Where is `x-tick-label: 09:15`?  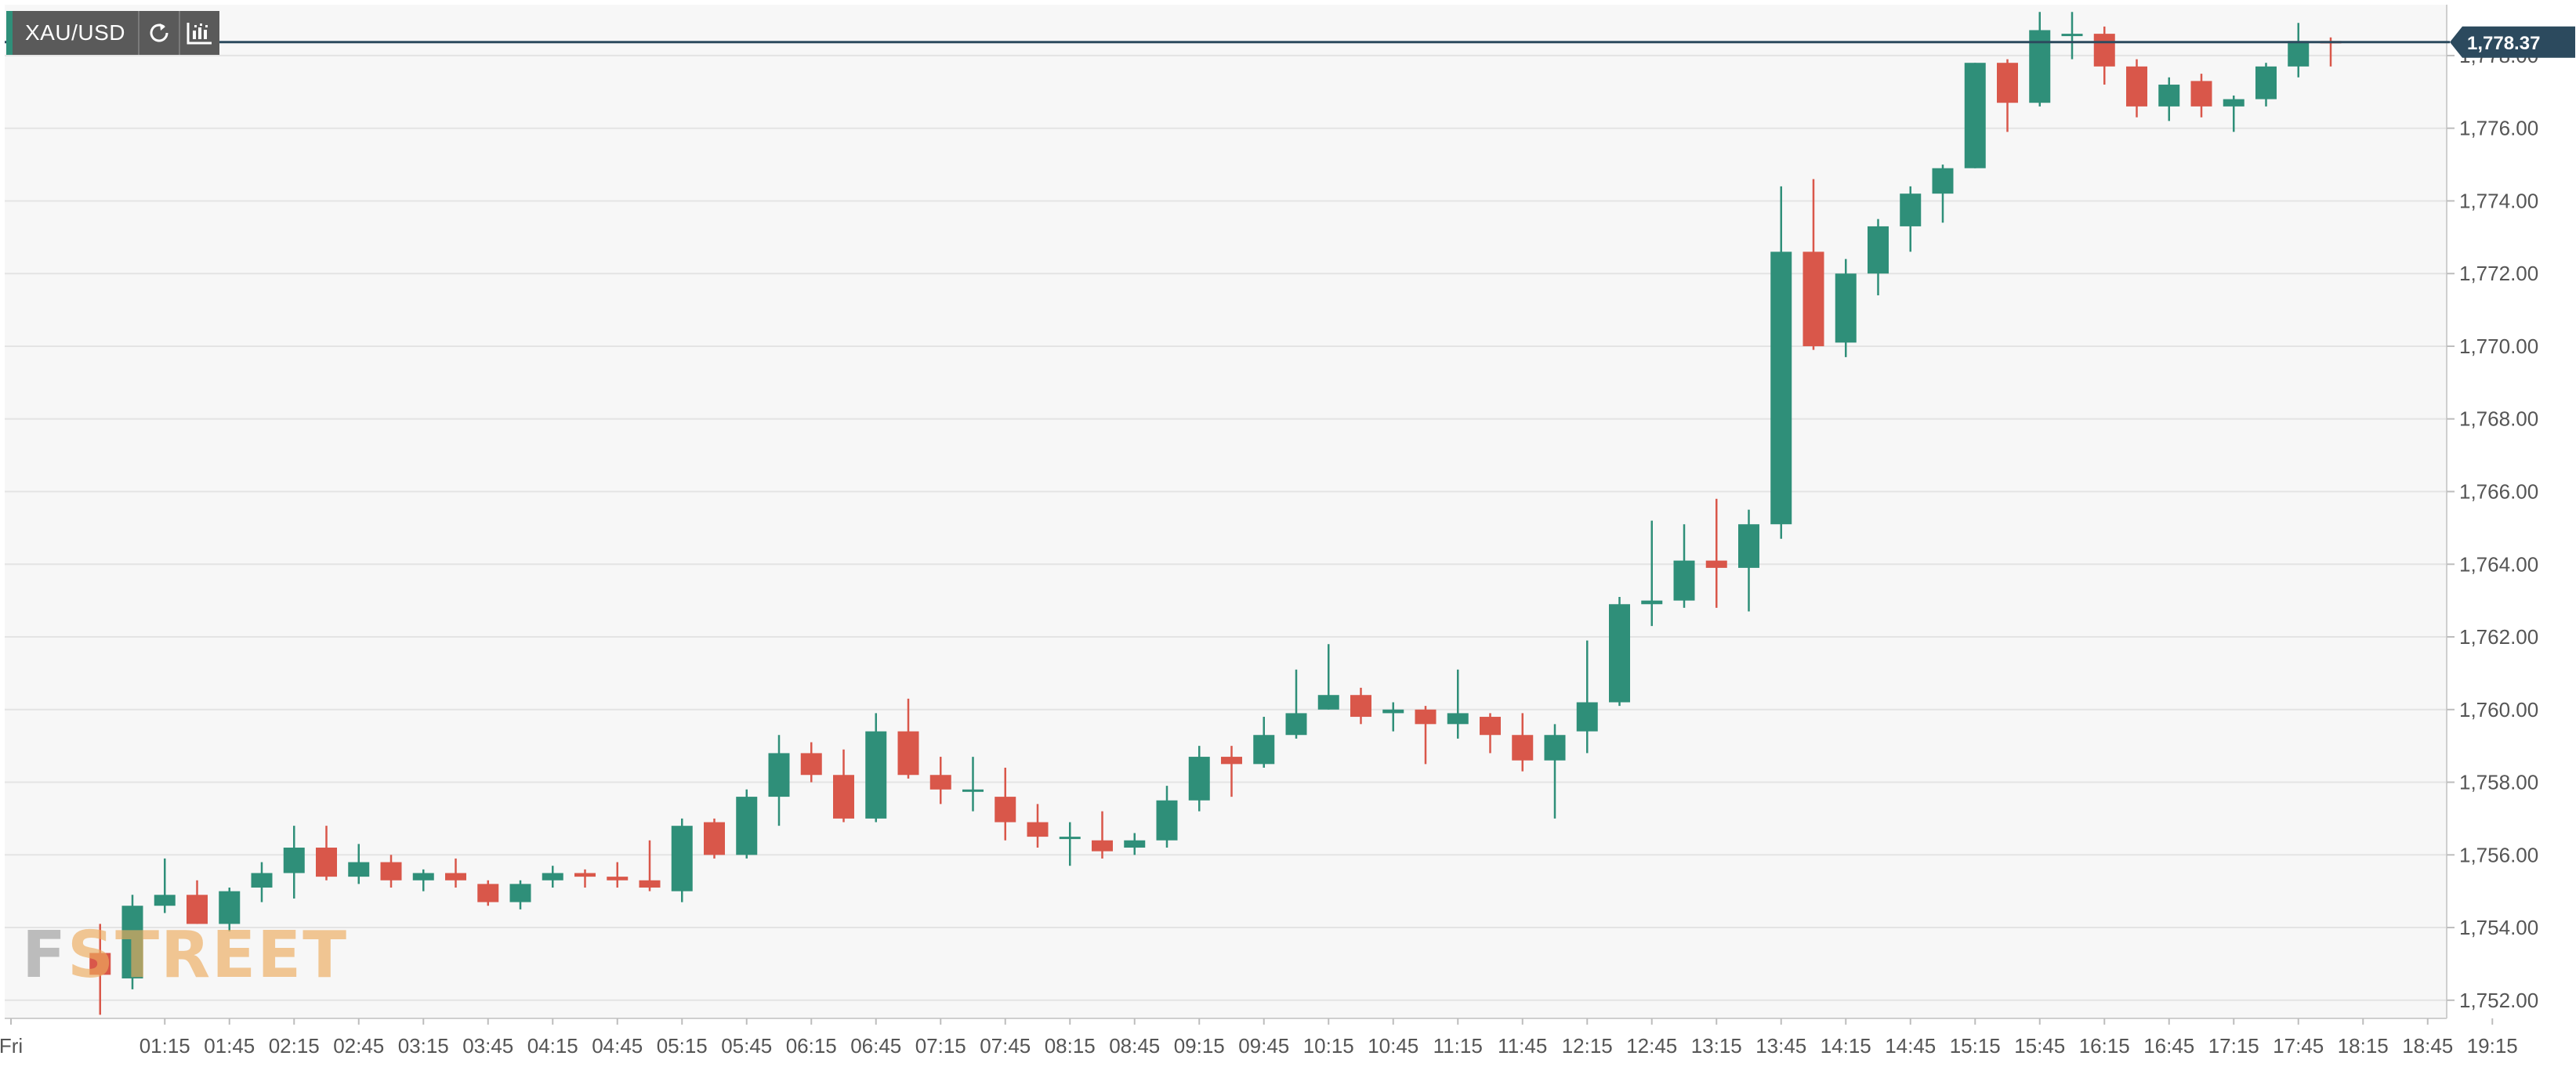
x-tick-label: 09:15 is located at coordinates (1199, 1046).